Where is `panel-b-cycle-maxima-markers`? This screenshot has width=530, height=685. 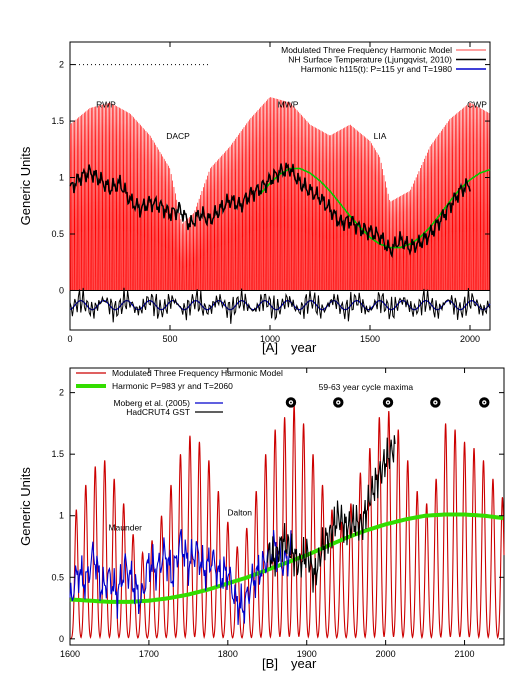 panel-b-cycle-maxima-markers is located at coordinates (387, 402).